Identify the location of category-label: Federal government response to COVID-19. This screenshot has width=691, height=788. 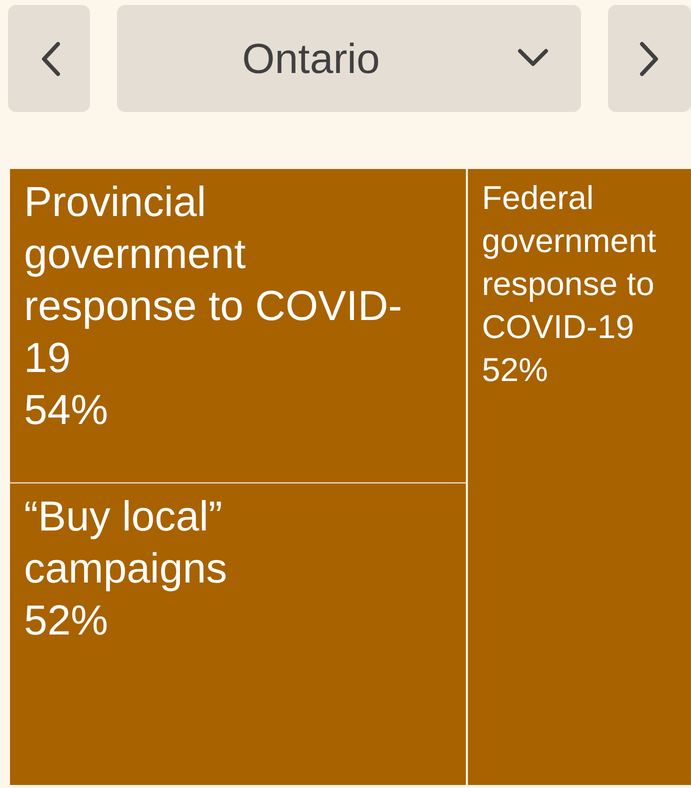
(569, 262).